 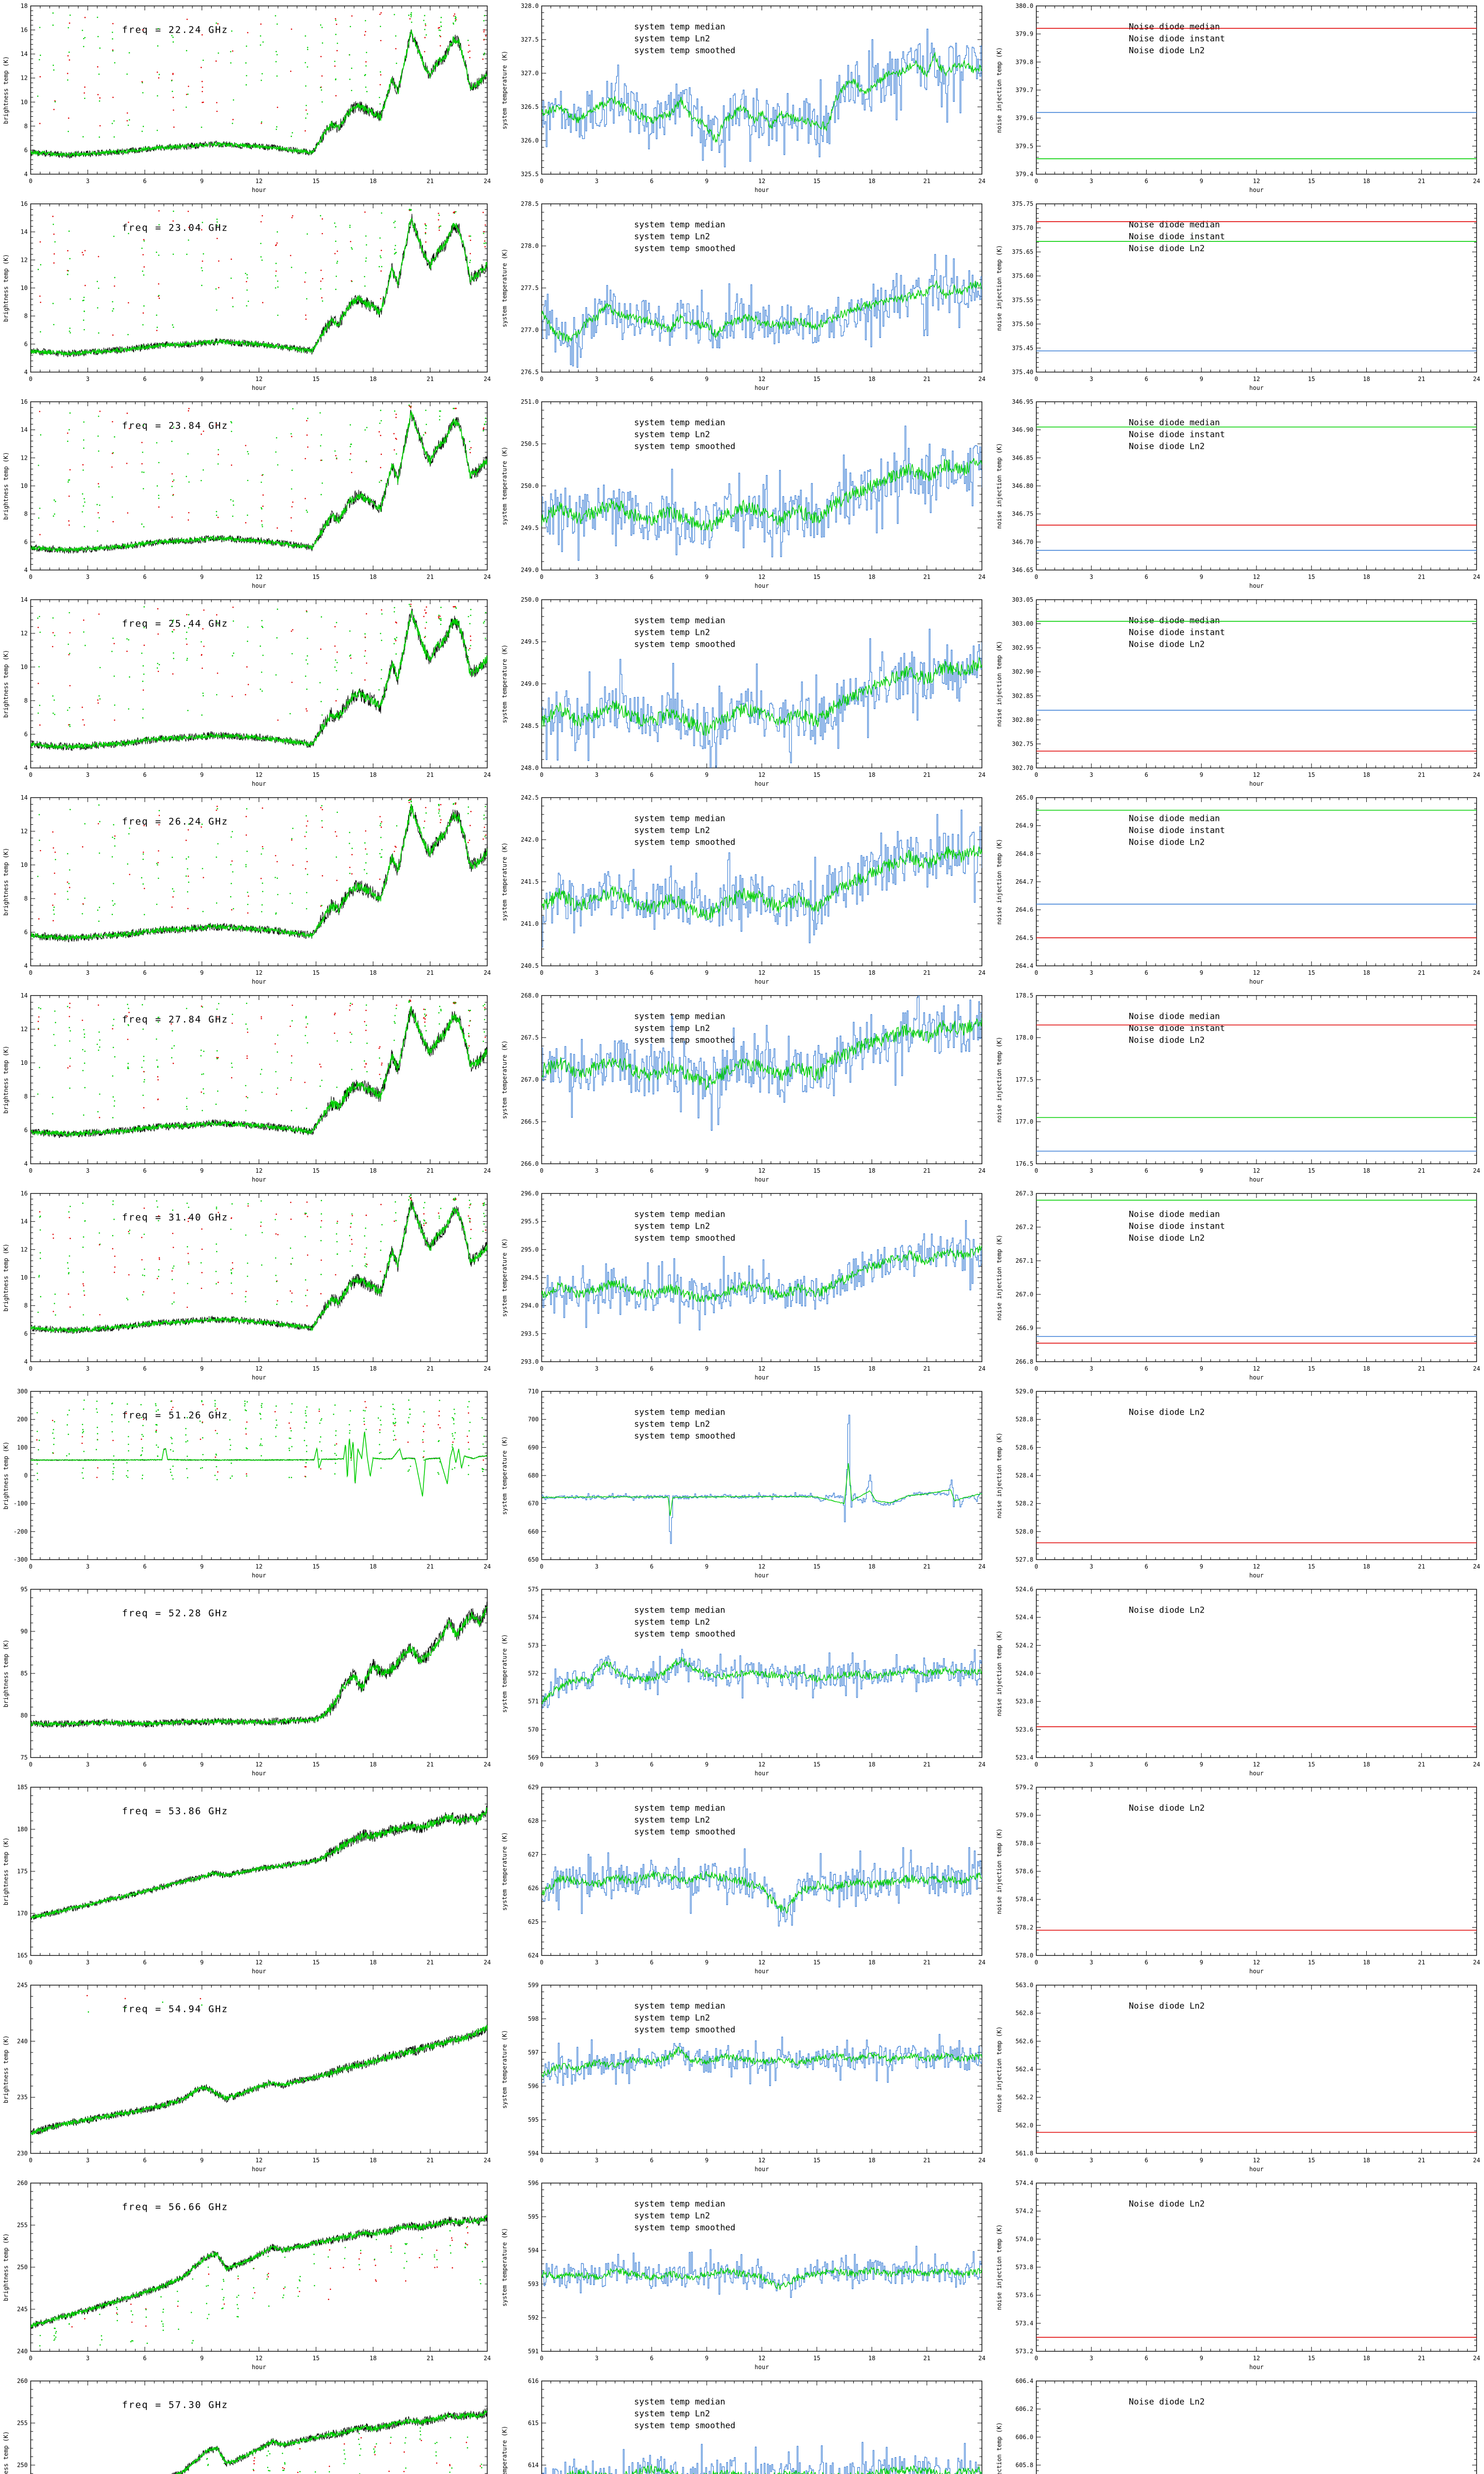 What do you see at coordinates (330, 2442) in the screenshot?
I see `brightness-smoothed-trace` at bounding box center [330, 2442].